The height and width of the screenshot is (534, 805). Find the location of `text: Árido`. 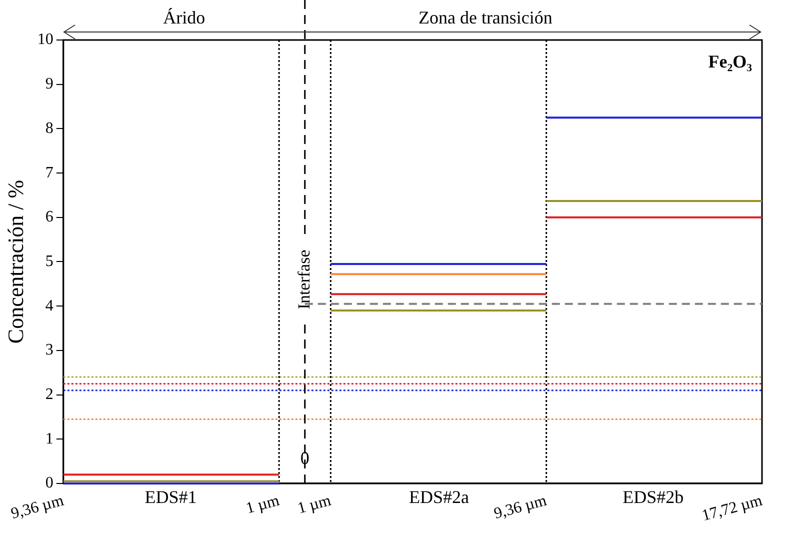

text: Árido is located at coordinates (184, 18).